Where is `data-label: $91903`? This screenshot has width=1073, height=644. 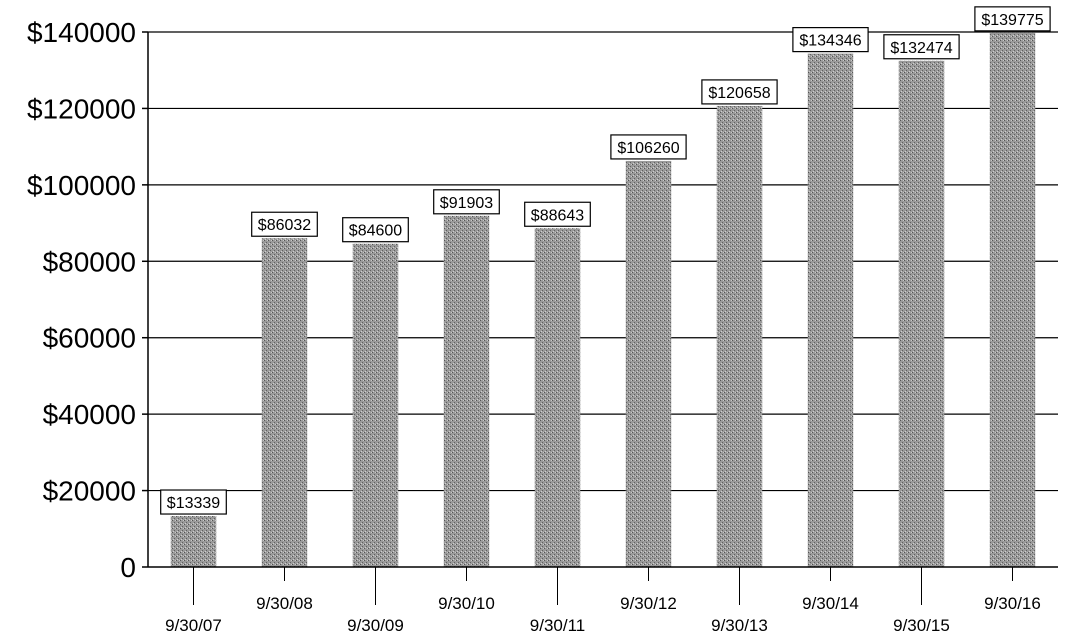
data-label: $91903 is located at coordinates (466, 202).